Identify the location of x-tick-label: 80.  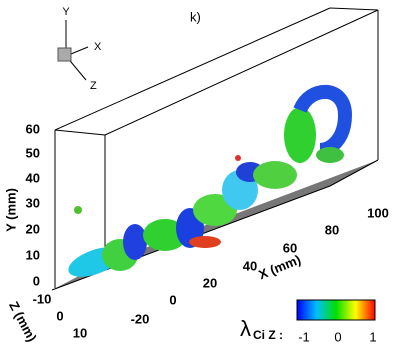
(332, 229).